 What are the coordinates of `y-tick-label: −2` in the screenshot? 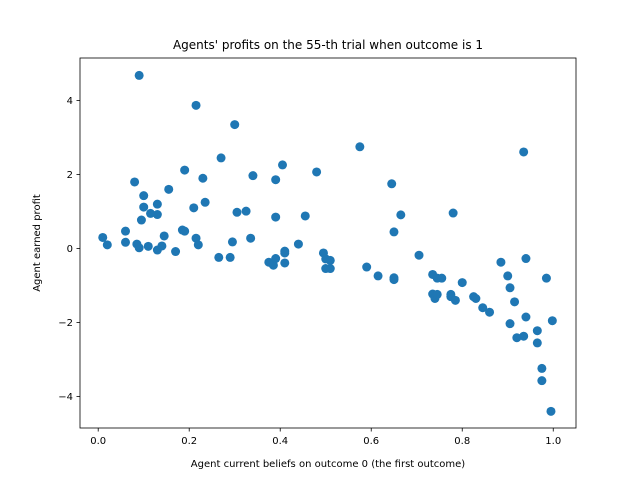 It's located at (65, 323).